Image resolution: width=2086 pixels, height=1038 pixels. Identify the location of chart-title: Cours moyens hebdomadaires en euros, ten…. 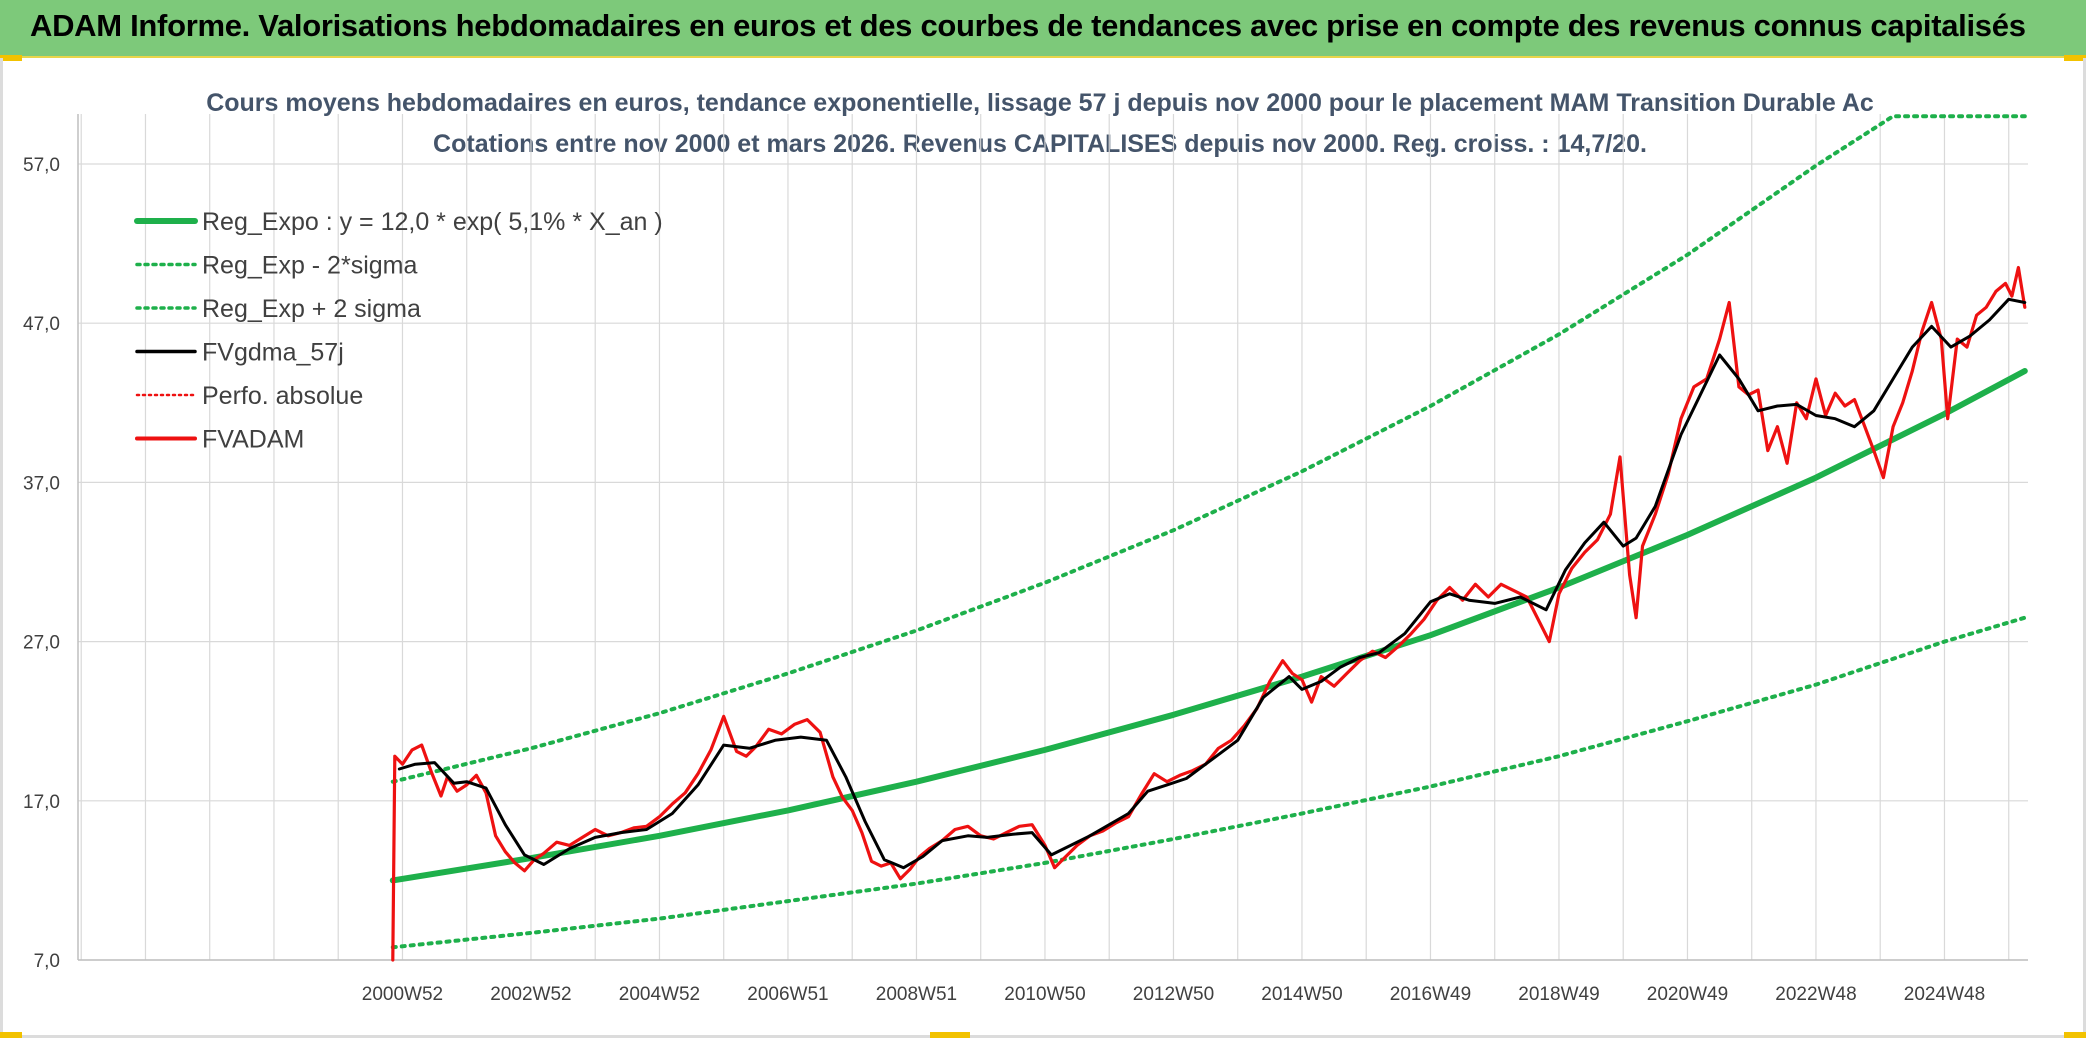
(1040, 103).